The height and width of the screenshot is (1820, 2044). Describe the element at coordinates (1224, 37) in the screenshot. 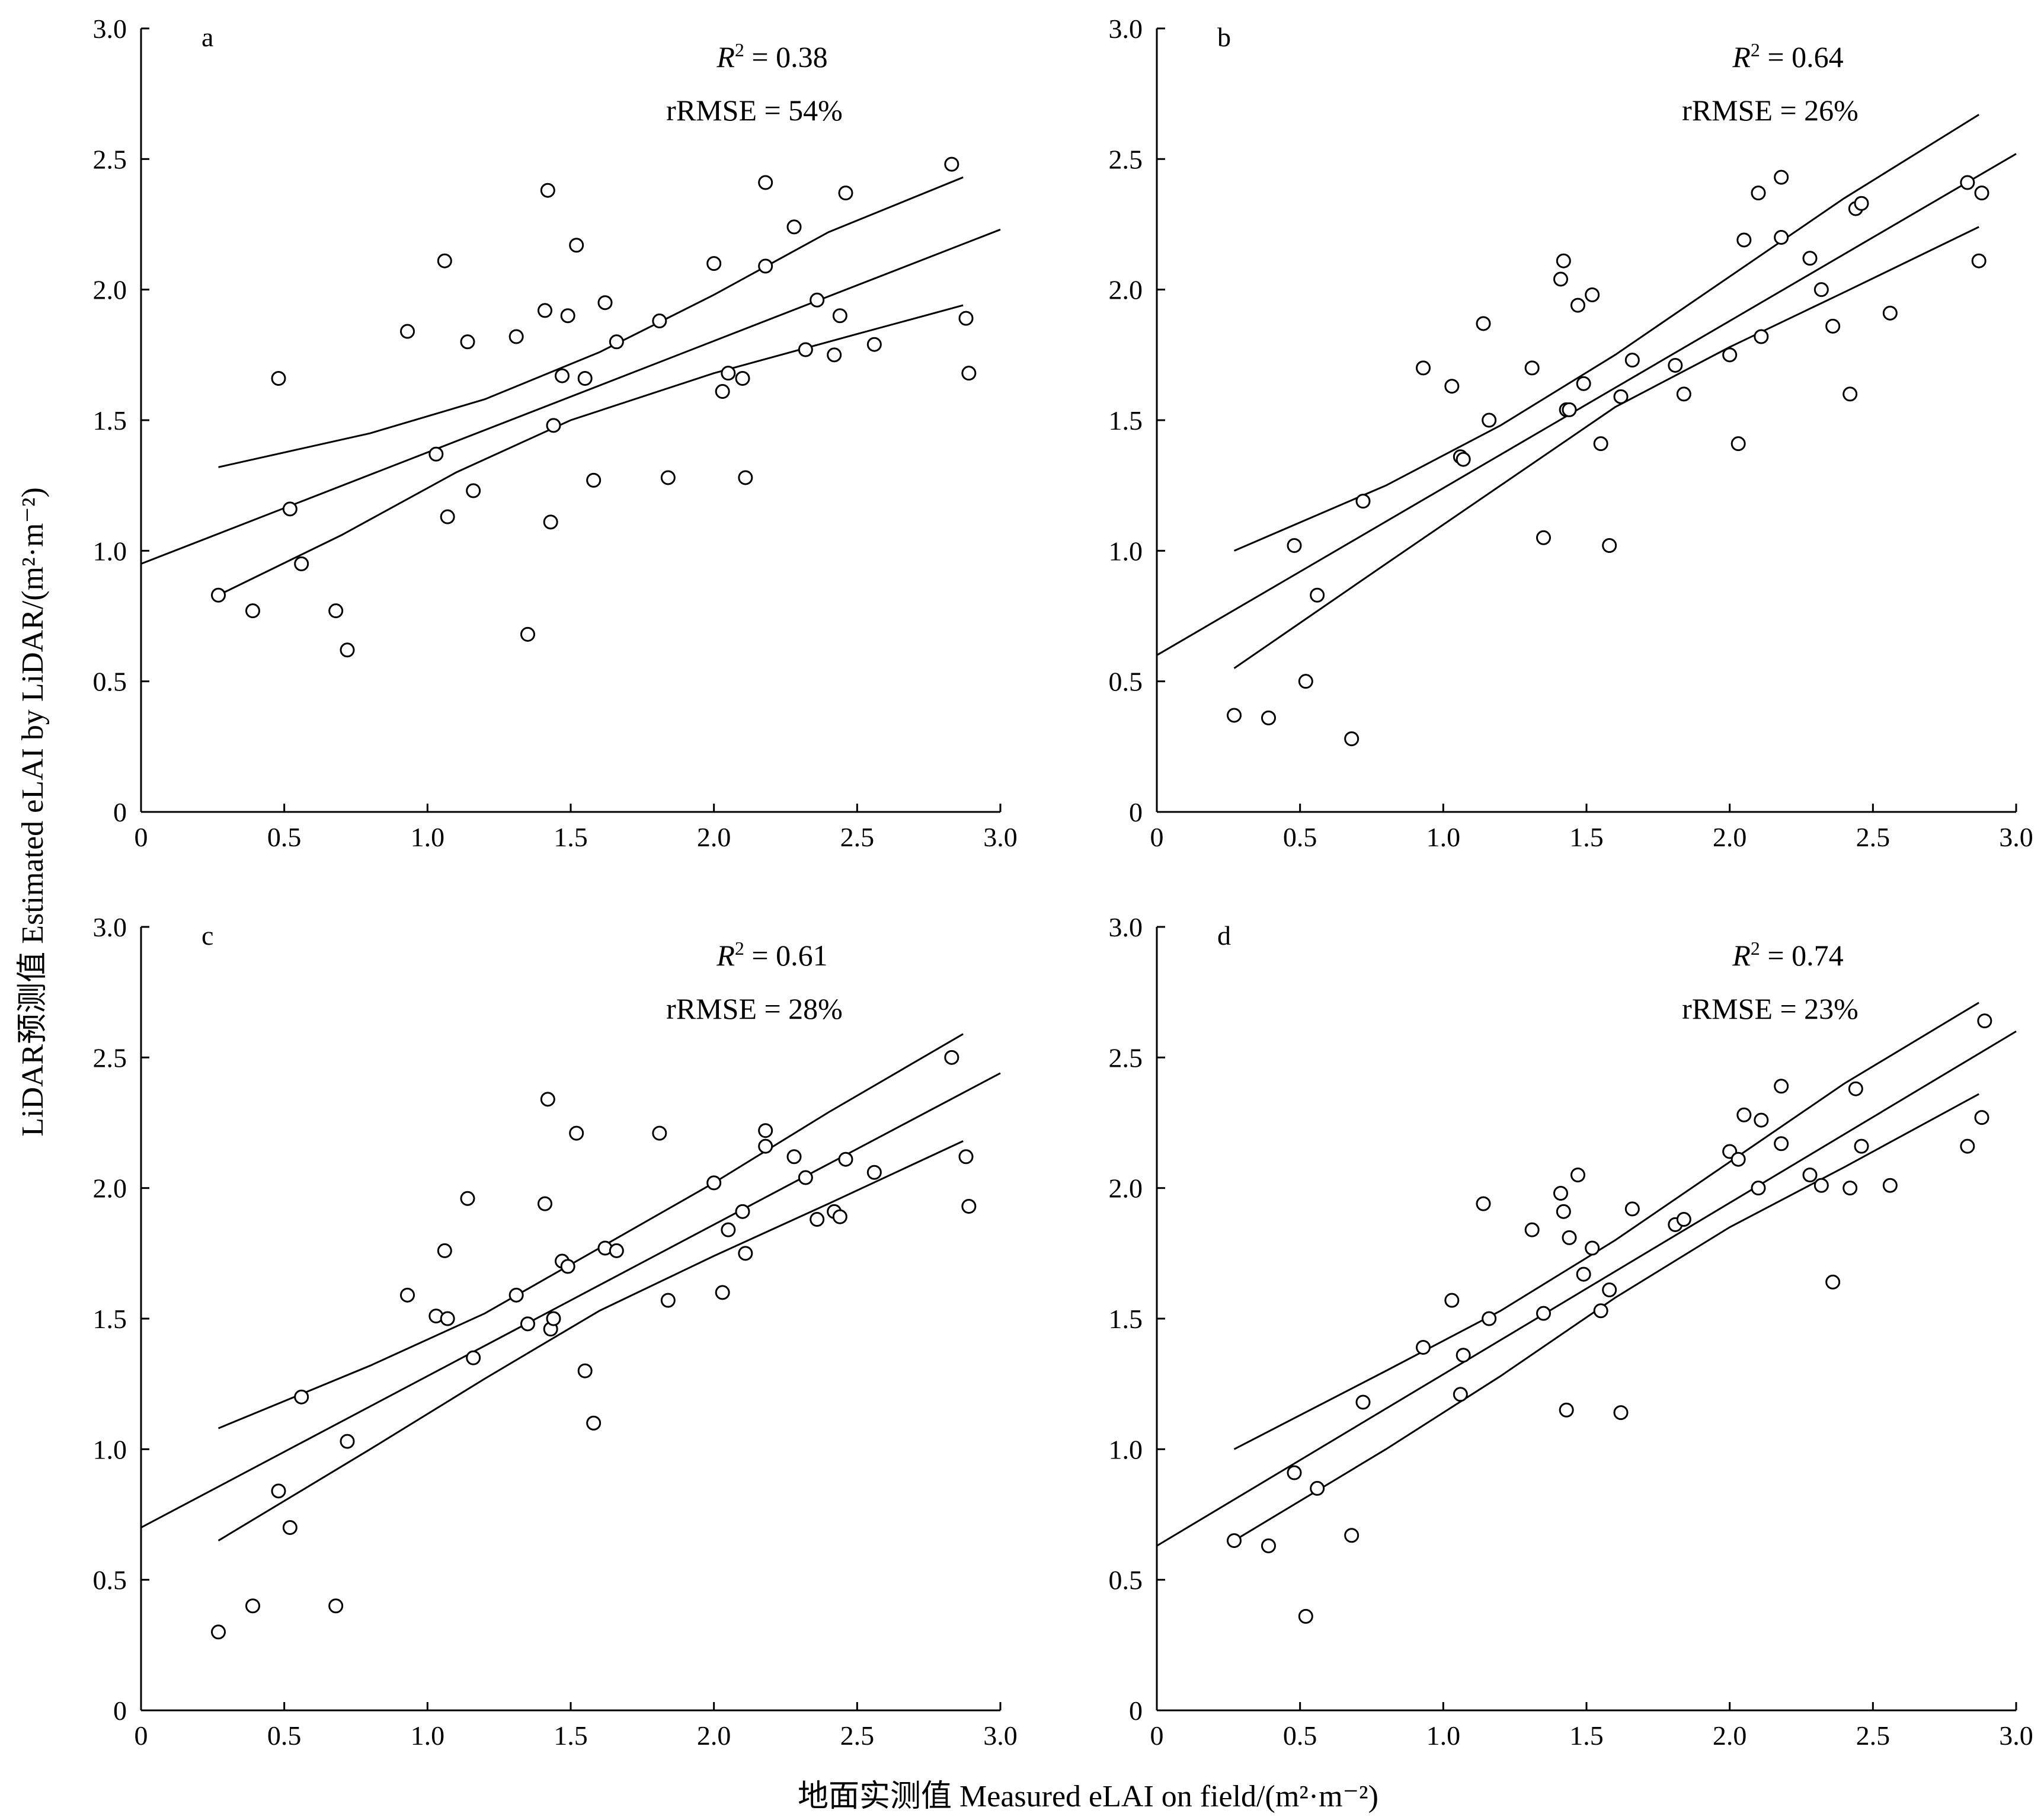

I see `panel-label: b` at that location.